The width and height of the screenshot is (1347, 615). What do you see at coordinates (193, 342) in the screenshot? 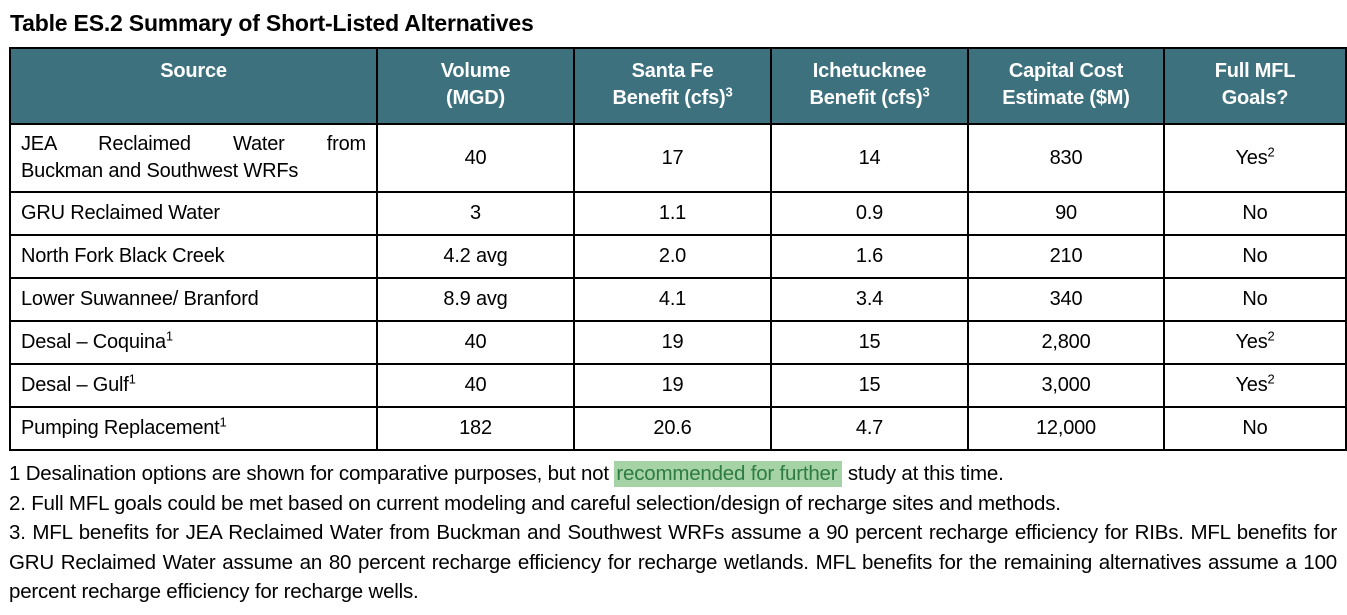
I see `source-cell: Desal – Coquina1` at bounding box center [193, 342].